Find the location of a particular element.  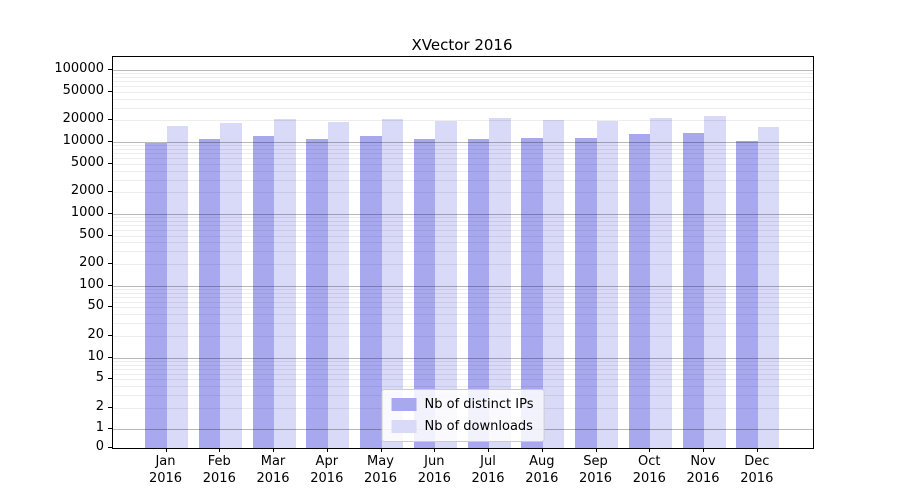

y-tick-label: 100000 is located at coordinates (79, 69).